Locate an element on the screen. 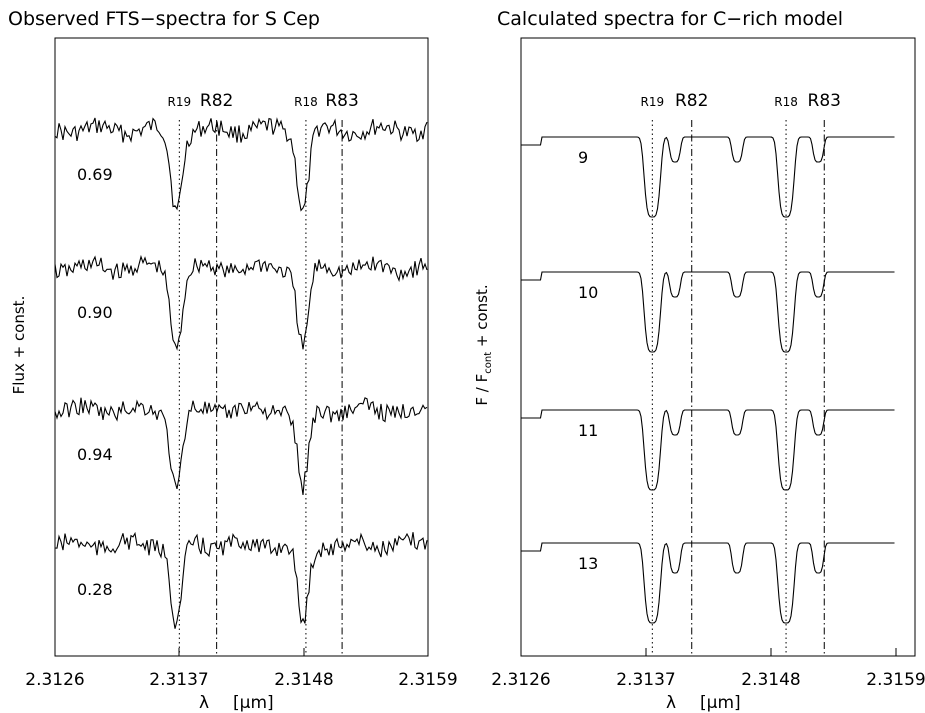  y-axis-label: Flux + const. is located at coordinates (19, 345).